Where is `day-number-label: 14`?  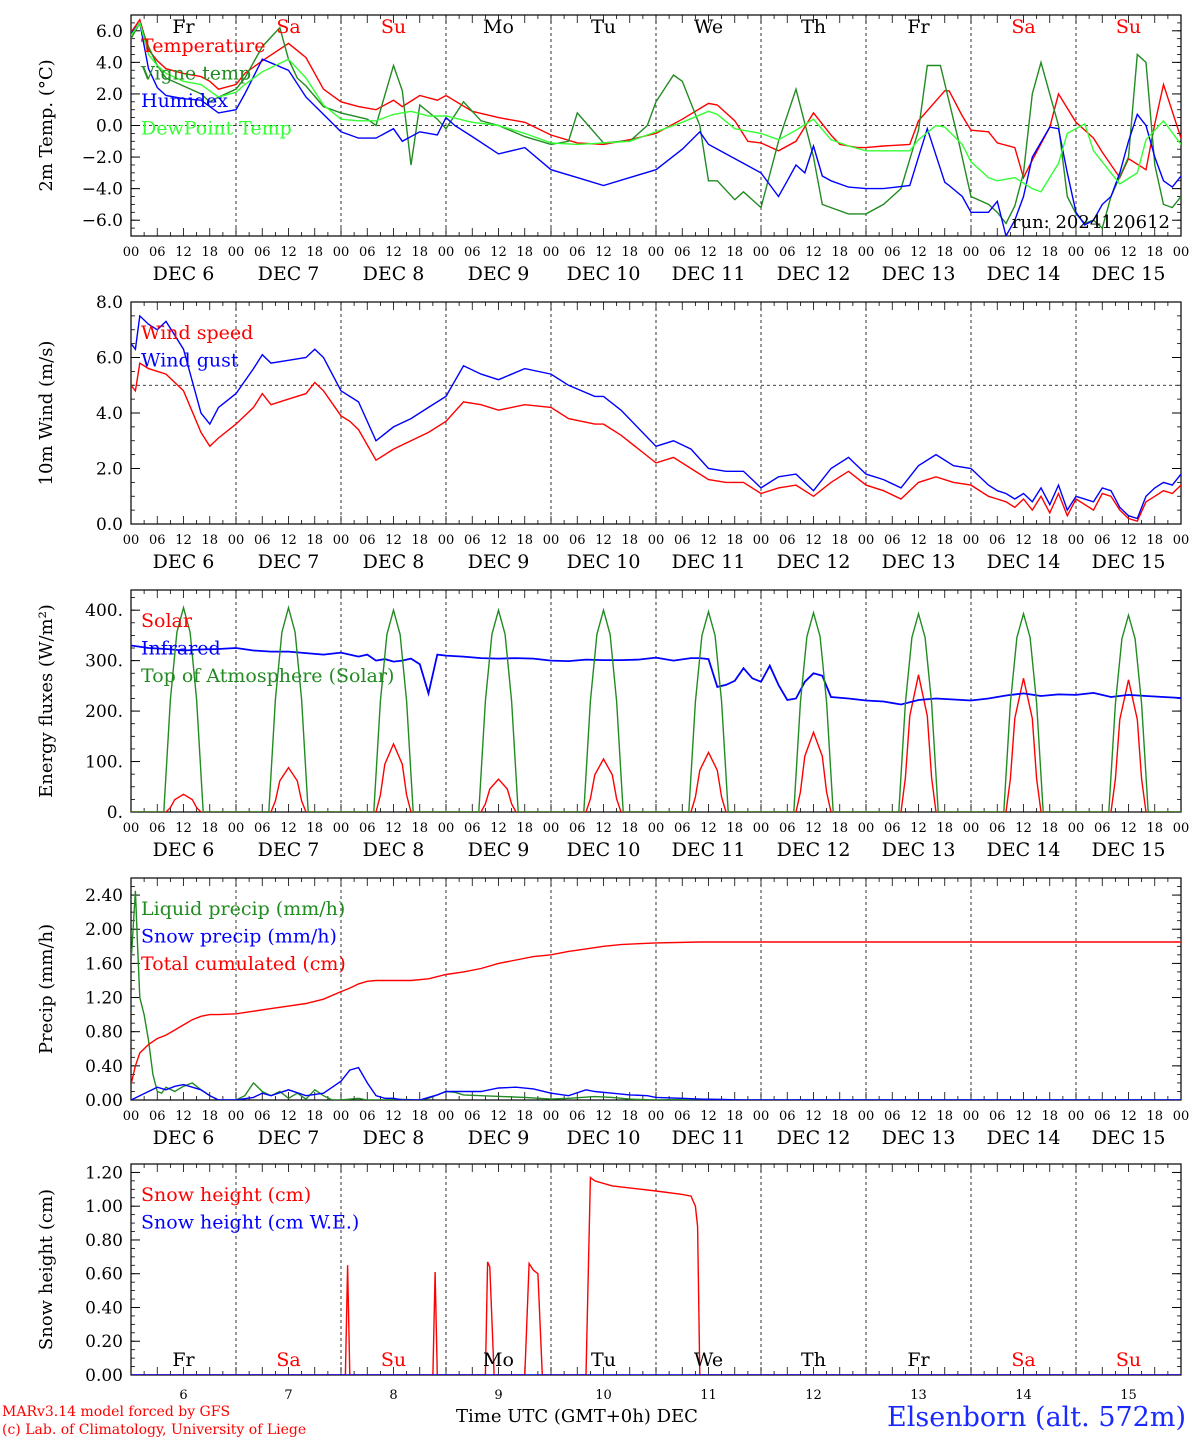 day-number-label: 14 is located at coordinates (1023, 1395).